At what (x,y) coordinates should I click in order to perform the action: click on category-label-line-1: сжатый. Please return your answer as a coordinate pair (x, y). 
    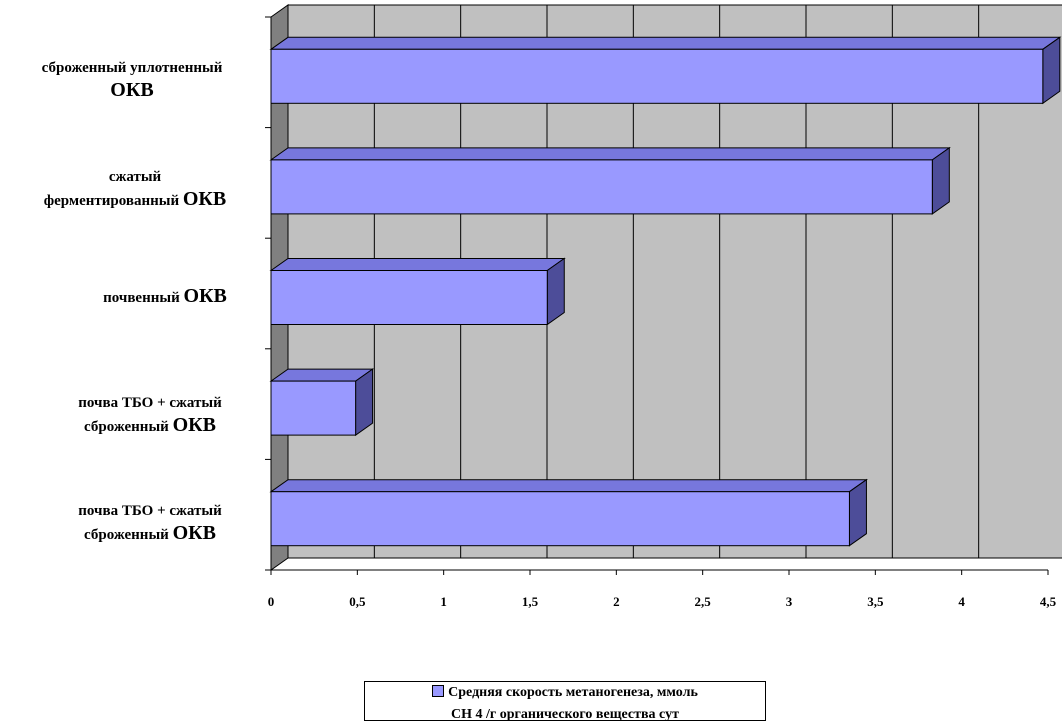
    Looking at the image, I should click on (135, 177).